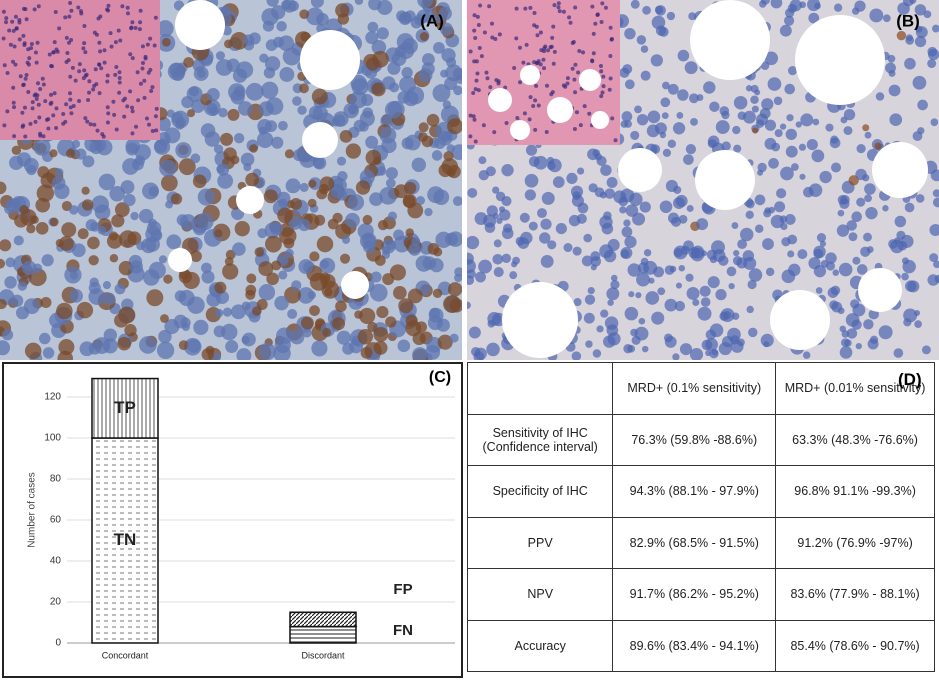  I want to click on row-label: PPV, so click(540, 542).